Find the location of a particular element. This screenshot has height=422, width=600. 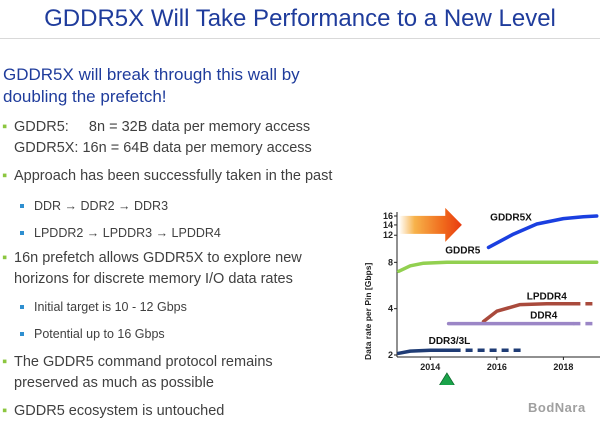

bullet-ecosystem: ▪ GDDR5 ecosystem is untouched is located at coordinates (113, 411).